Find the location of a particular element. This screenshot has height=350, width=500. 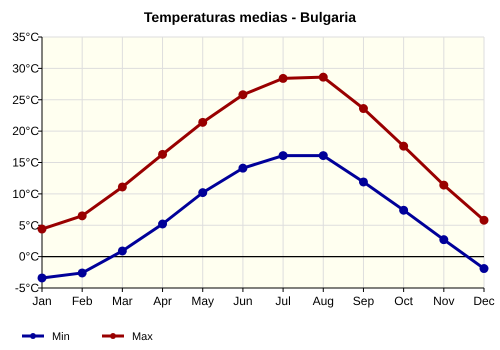

y-tick-label: 35°C is located at coordinates (26, 37).